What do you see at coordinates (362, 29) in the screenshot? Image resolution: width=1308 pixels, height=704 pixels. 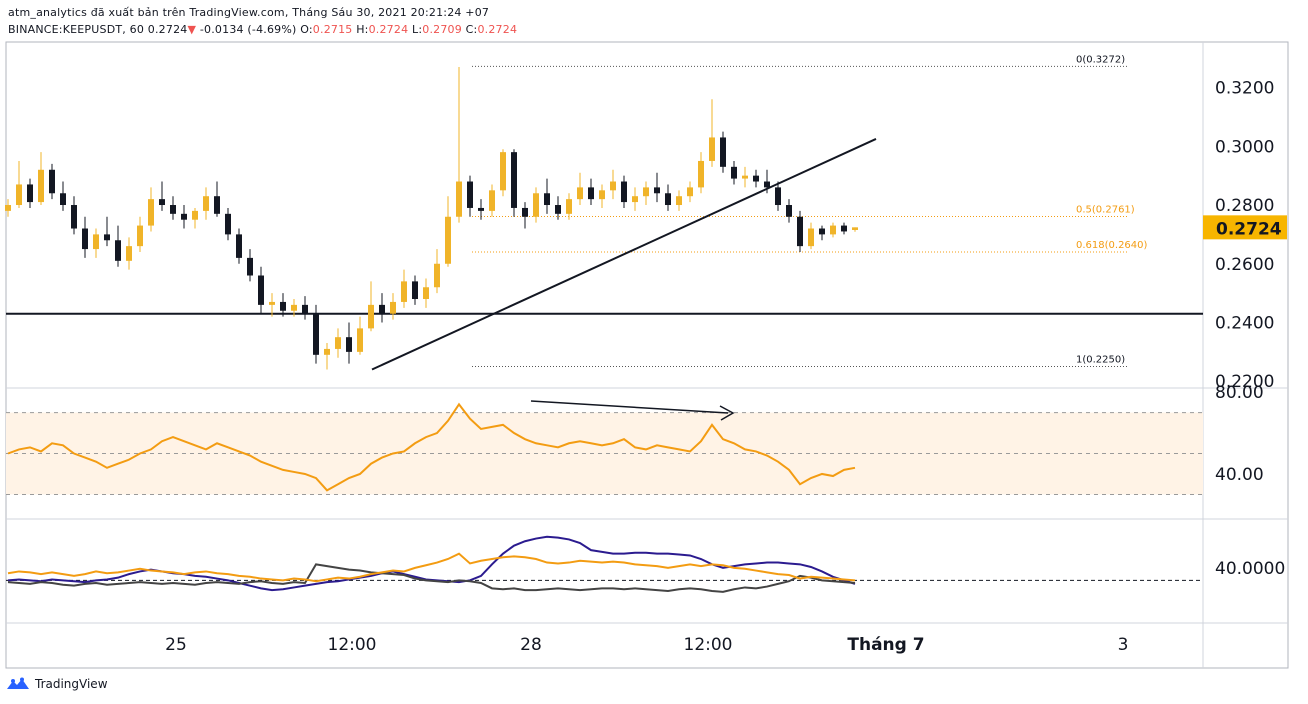 I see `high-label: H:` at bounding box center [362, 29].